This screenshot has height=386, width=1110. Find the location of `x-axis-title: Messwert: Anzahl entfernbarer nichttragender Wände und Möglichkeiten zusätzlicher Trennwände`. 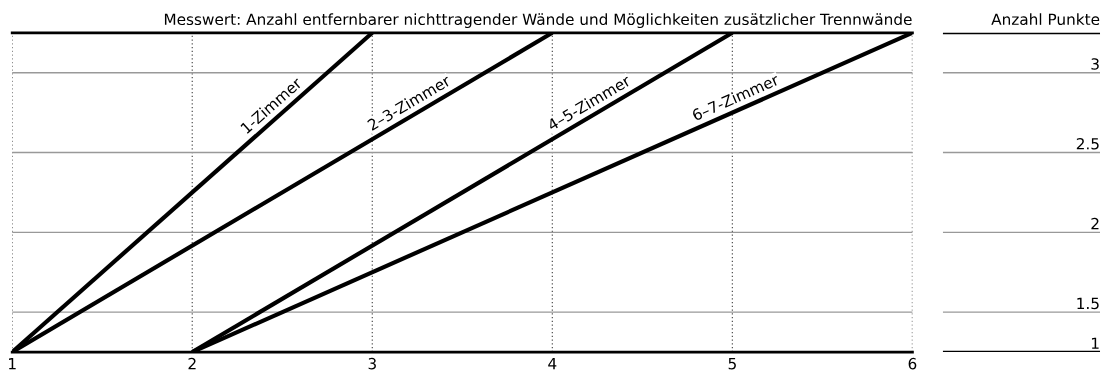

x-axis-title: Messwert: Anzahl entfernbarer nichttragender Wände und Möglichkeiten zusätzlicher Trennwände is located at coordinates (538, 21).